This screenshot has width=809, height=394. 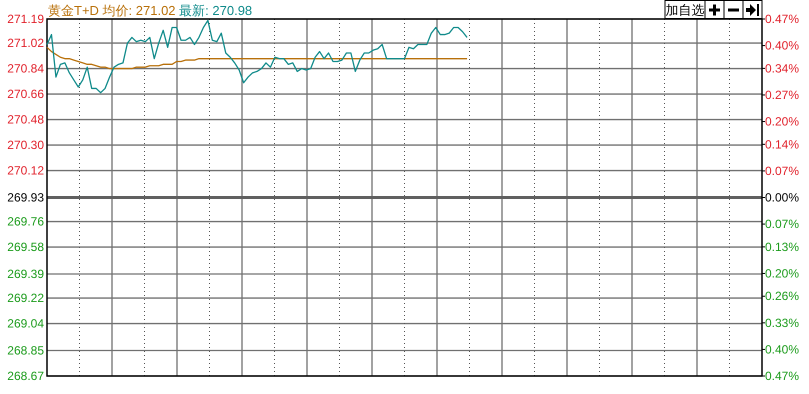 What do you see at coordinates (782, 296) in the screenshot?
I see `y2-tick-label: 0.26%` at bounding box center [782, 296].